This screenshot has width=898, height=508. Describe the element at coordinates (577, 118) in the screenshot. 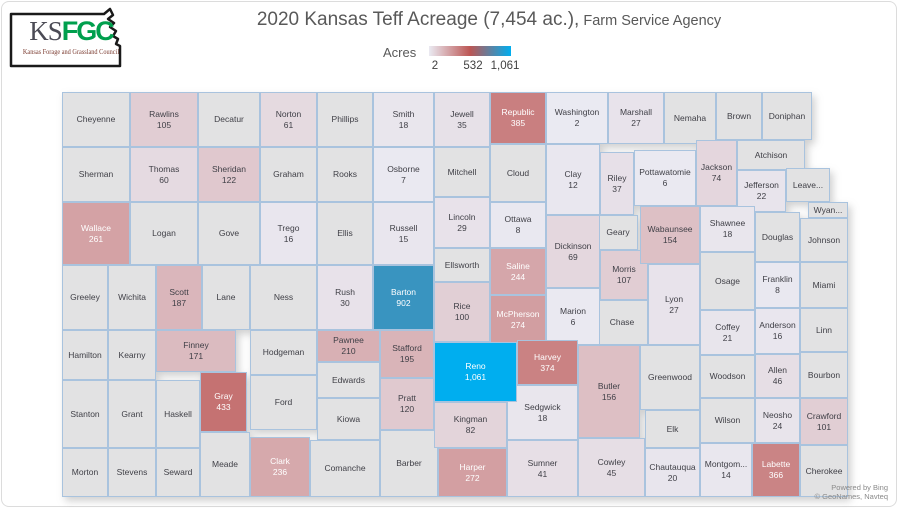

I see `county-washington: Washington 2` at that location.